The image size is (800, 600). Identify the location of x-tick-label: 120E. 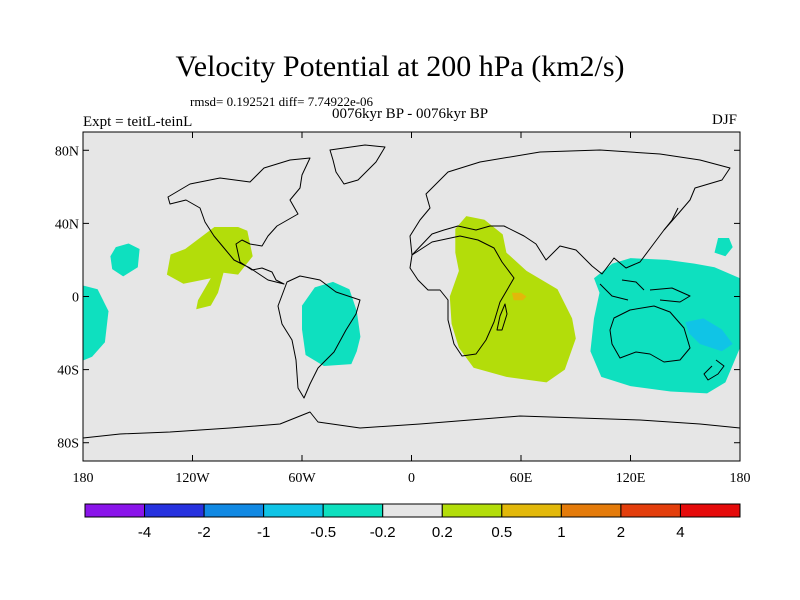
(631, 478).